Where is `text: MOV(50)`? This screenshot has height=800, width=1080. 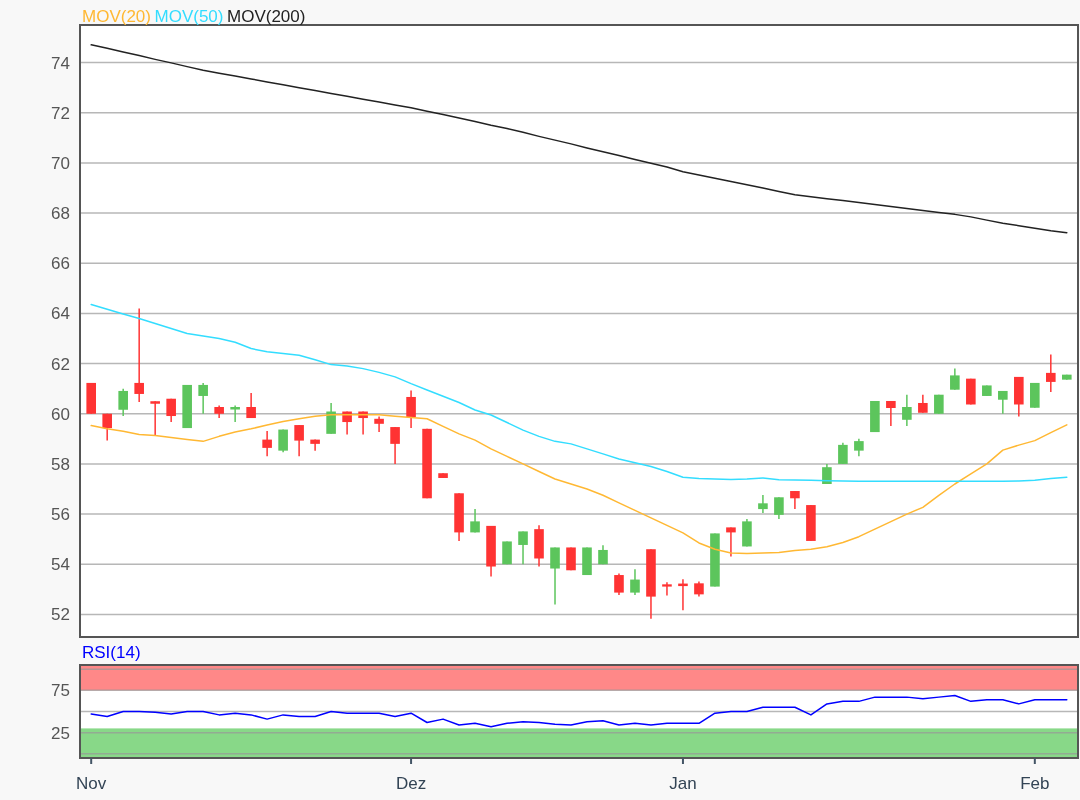
text: MOV(50) is located at coordinates (189, 16).